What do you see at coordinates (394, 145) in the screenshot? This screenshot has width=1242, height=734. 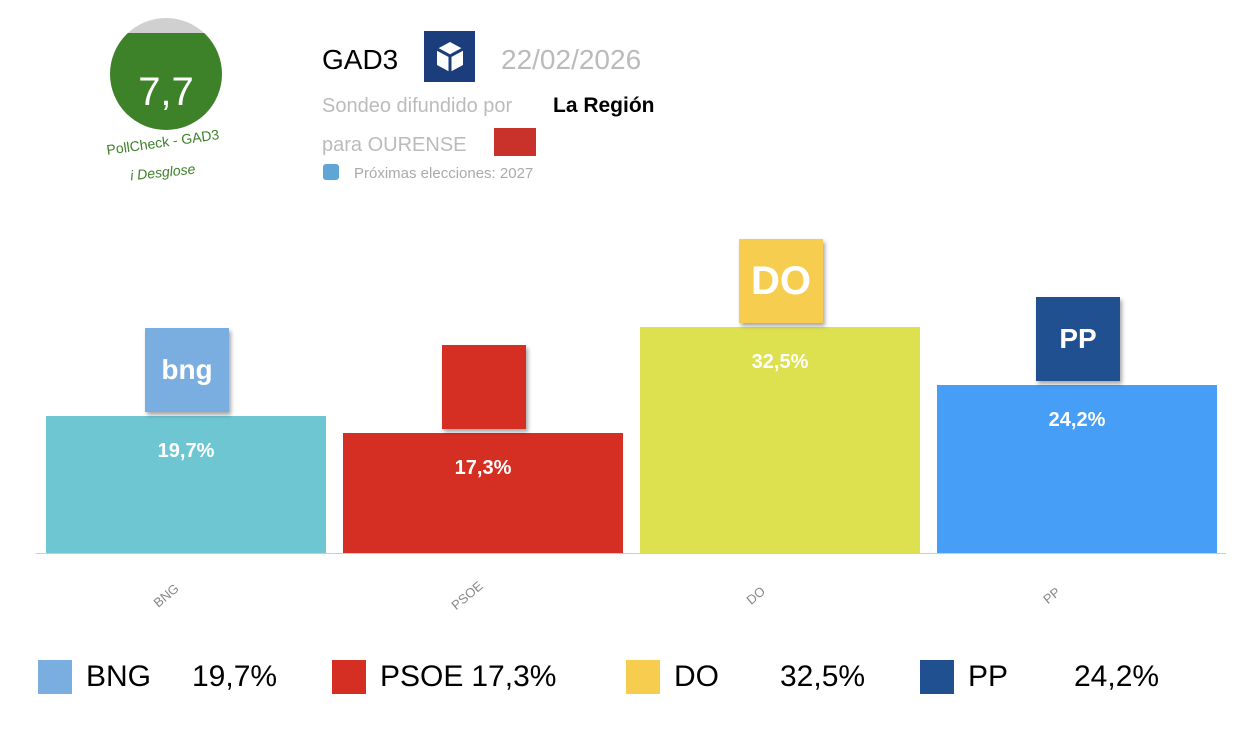 I see `region-label: para OURENSE` at bounding box center [394, 145].